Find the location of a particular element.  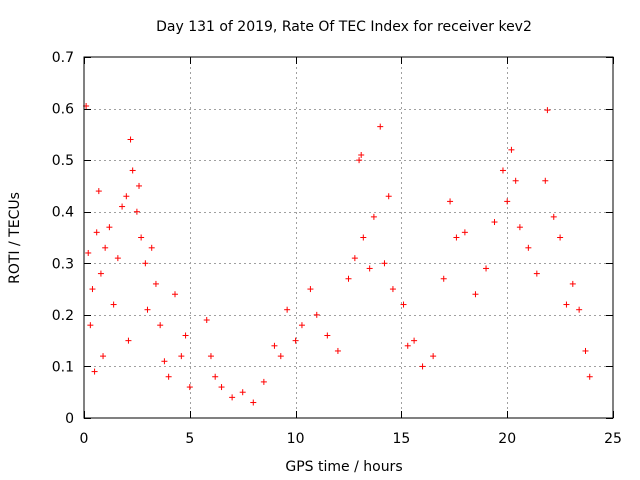

y-tick-label: 0.4 is located at coordinates (63, 213).